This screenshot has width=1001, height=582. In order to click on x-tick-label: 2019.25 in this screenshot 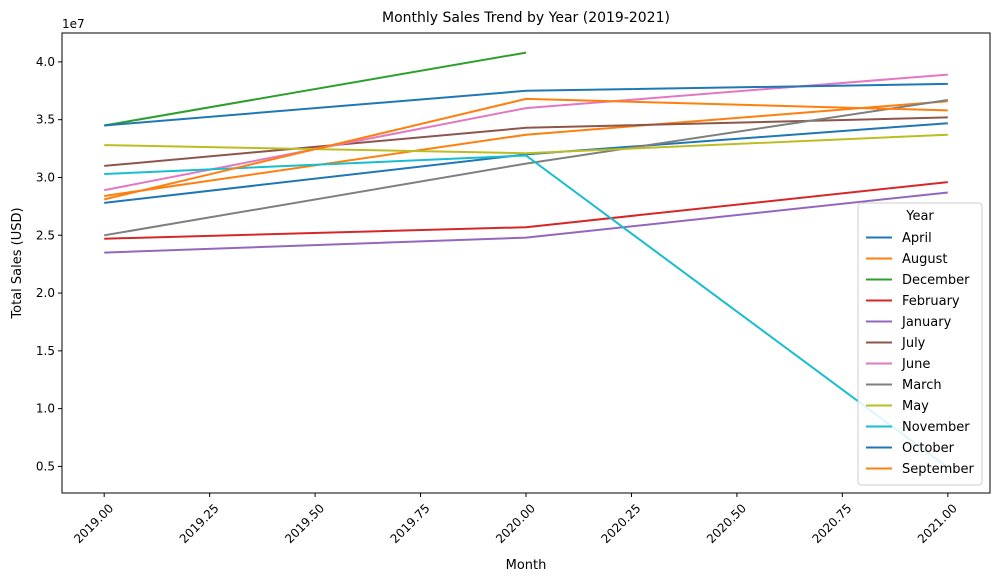, I will do `click(199, 523)`.